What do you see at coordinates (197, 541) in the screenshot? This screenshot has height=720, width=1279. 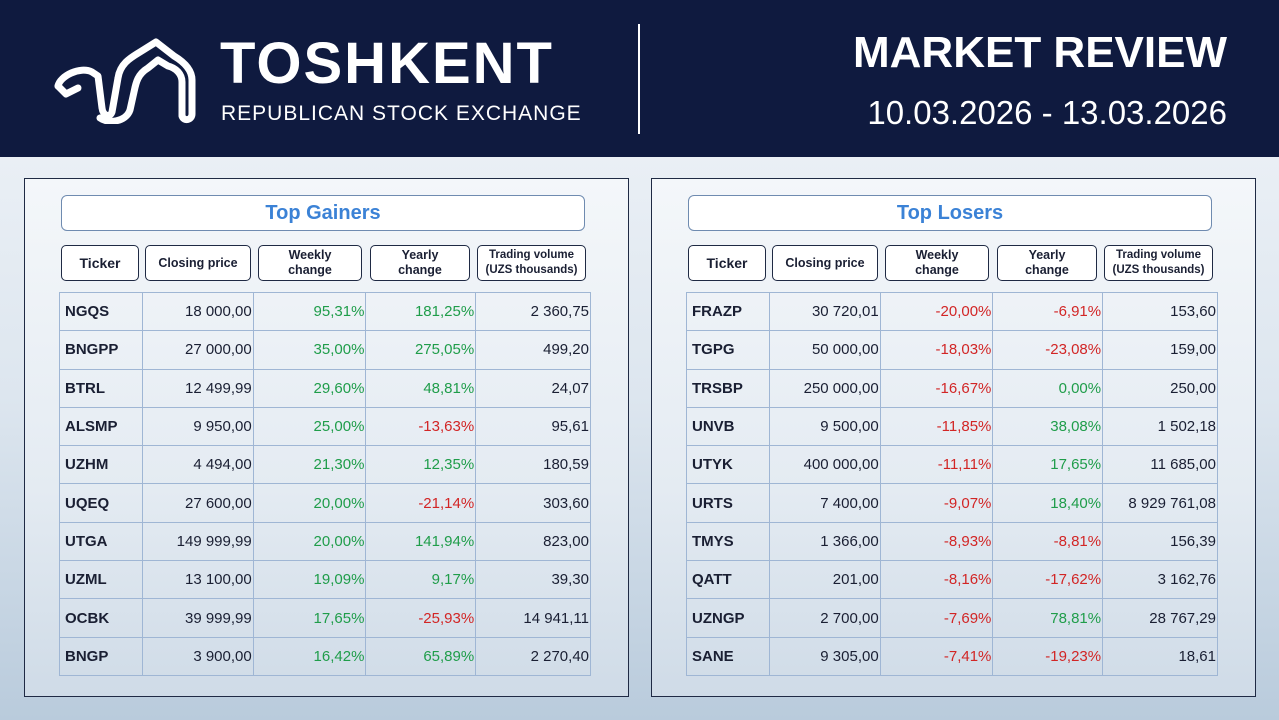 I see `closing-price-cell: 149 999,99` at bounding box center [197, 541].